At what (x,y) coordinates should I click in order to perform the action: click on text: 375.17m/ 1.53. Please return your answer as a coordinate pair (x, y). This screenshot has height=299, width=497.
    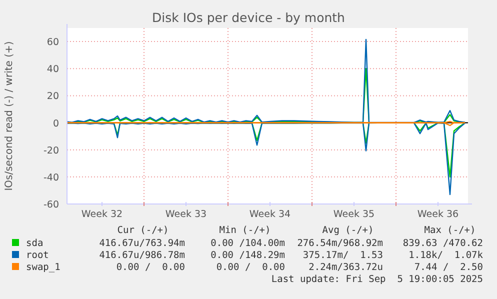
    Looking at the image, I should click on (342, 255).